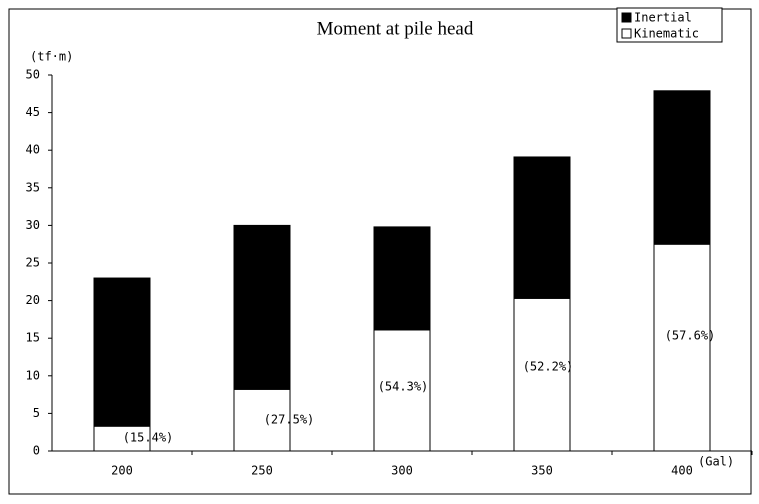  What do you see at coordinates (690, 336) in the screenshot?
I see `annotation: (57.6%)` at bounding box center [690, 336].